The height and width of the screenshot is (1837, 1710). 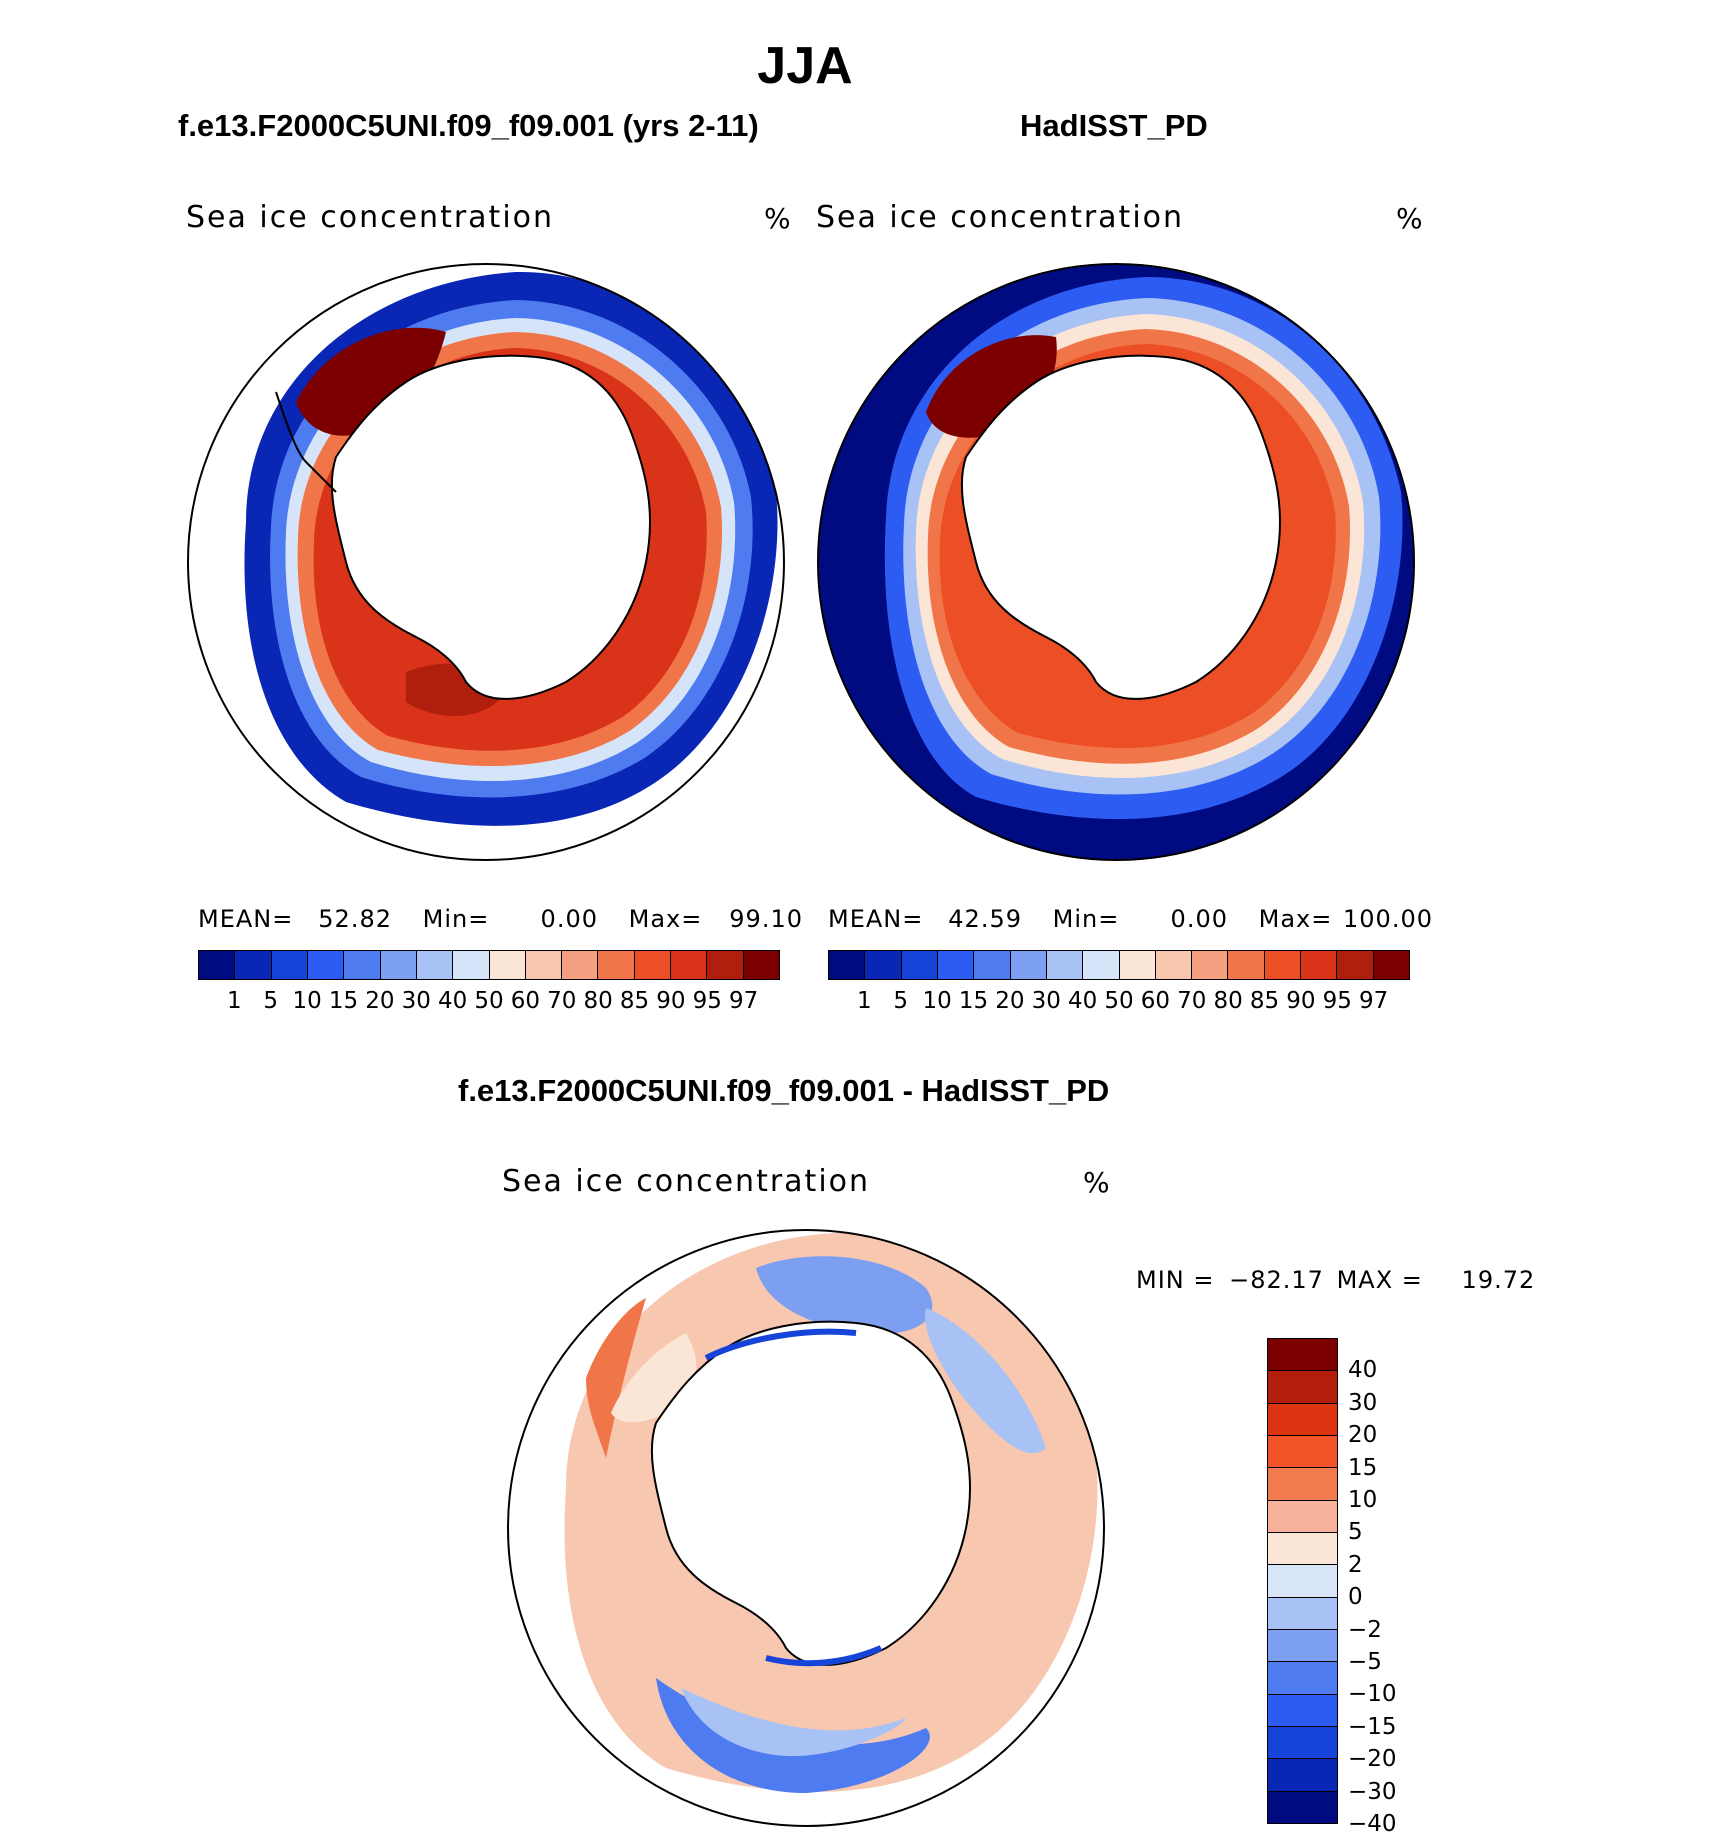 What do you see at coordinates (246, 919) in the screenshot?
I see `left-mean-label: MEAN=` at bounding box center [246, 919].